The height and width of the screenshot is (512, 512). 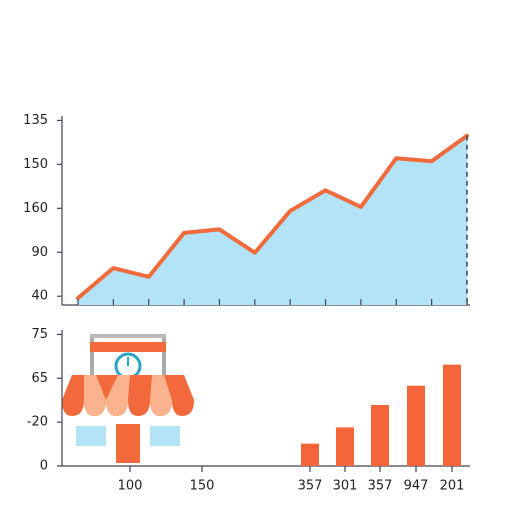 I want to click on x-tick-label: 301, so click(x=345, y=486).